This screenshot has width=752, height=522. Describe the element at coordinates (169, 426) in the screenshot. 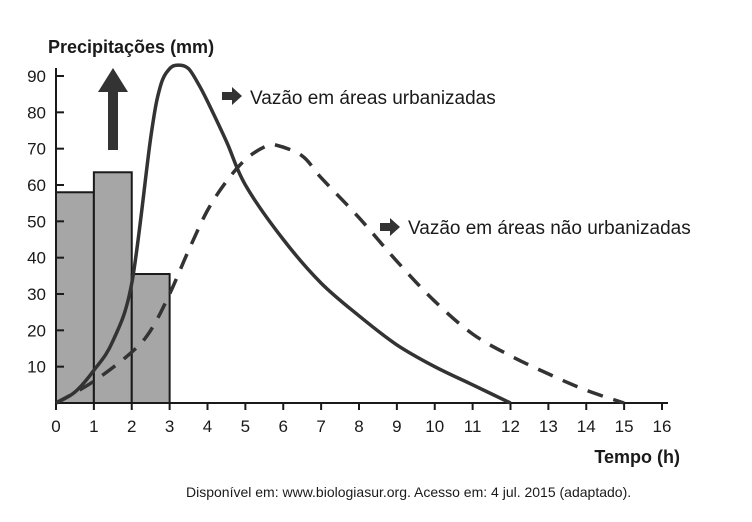

I see `x-tick-label: 3` at that location.